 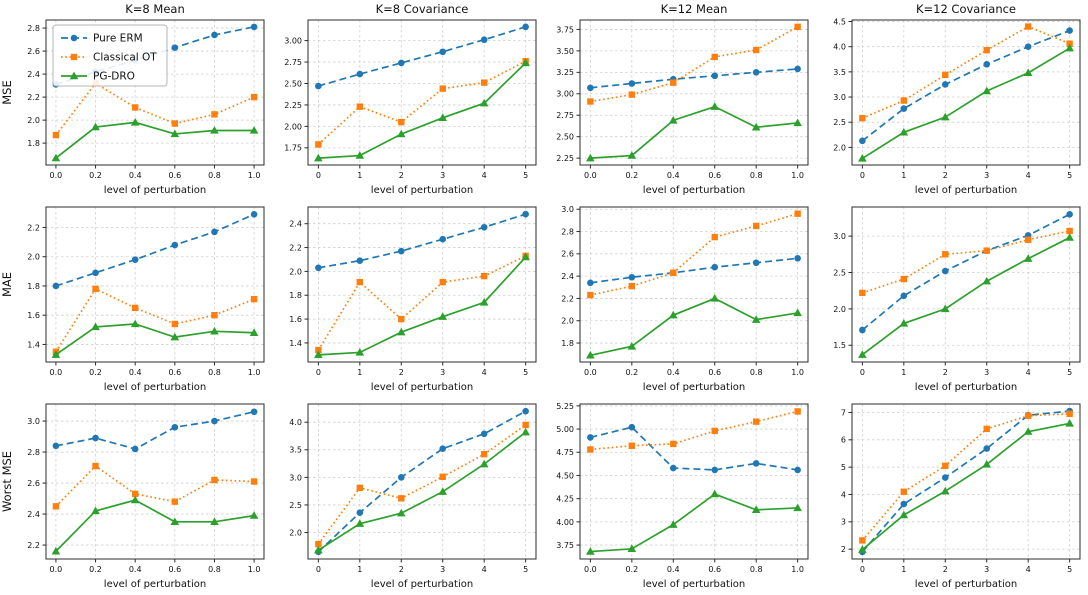 I want to click on x-axis-label: level of perturbation, so click(x=422, y=584).